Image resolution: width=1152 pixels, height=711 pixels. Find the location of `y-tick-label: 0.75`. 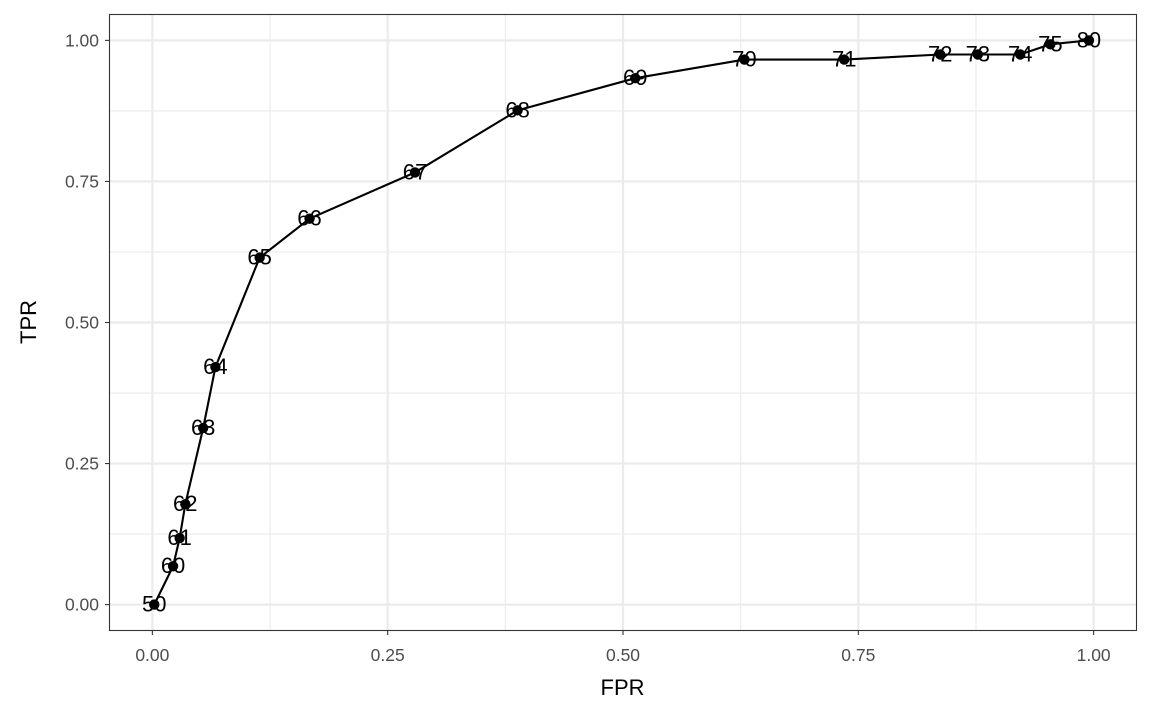

y-tick-label: 0.75 is located at coordinates (82, 181).